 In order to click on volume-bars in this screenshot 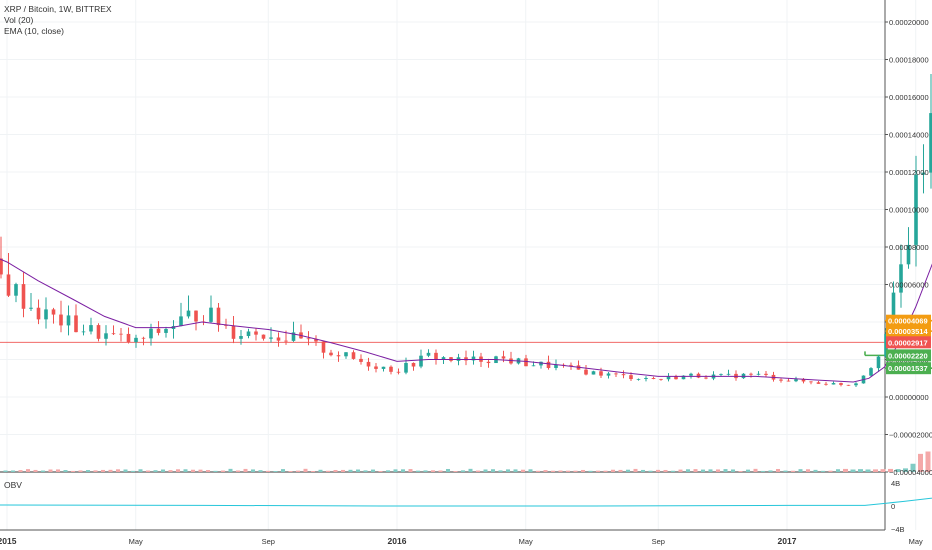, I will do `click(467, 461)`.